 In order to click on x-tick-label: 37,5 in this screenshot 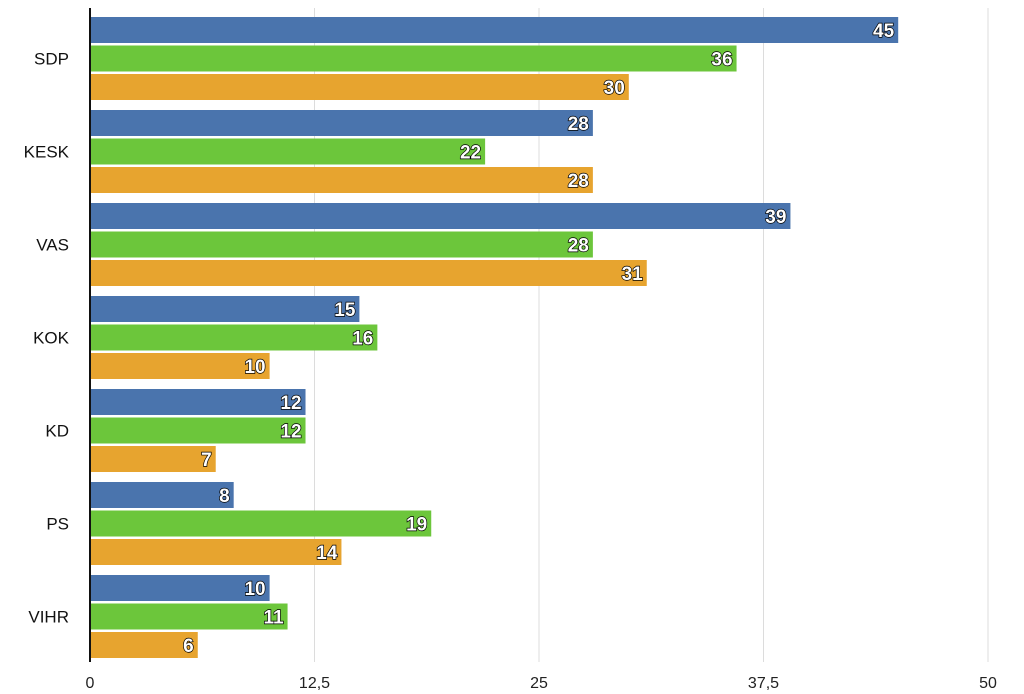, I will do `click(763, 683)`.